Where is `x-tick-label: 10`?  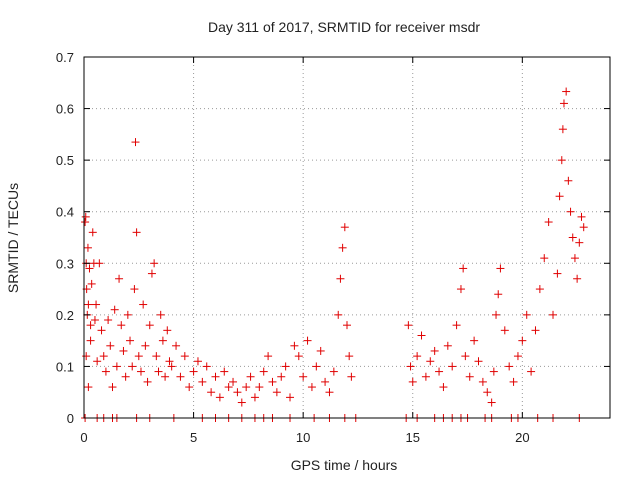
x-tick-label: 10 is located at coordinates (303, 437).